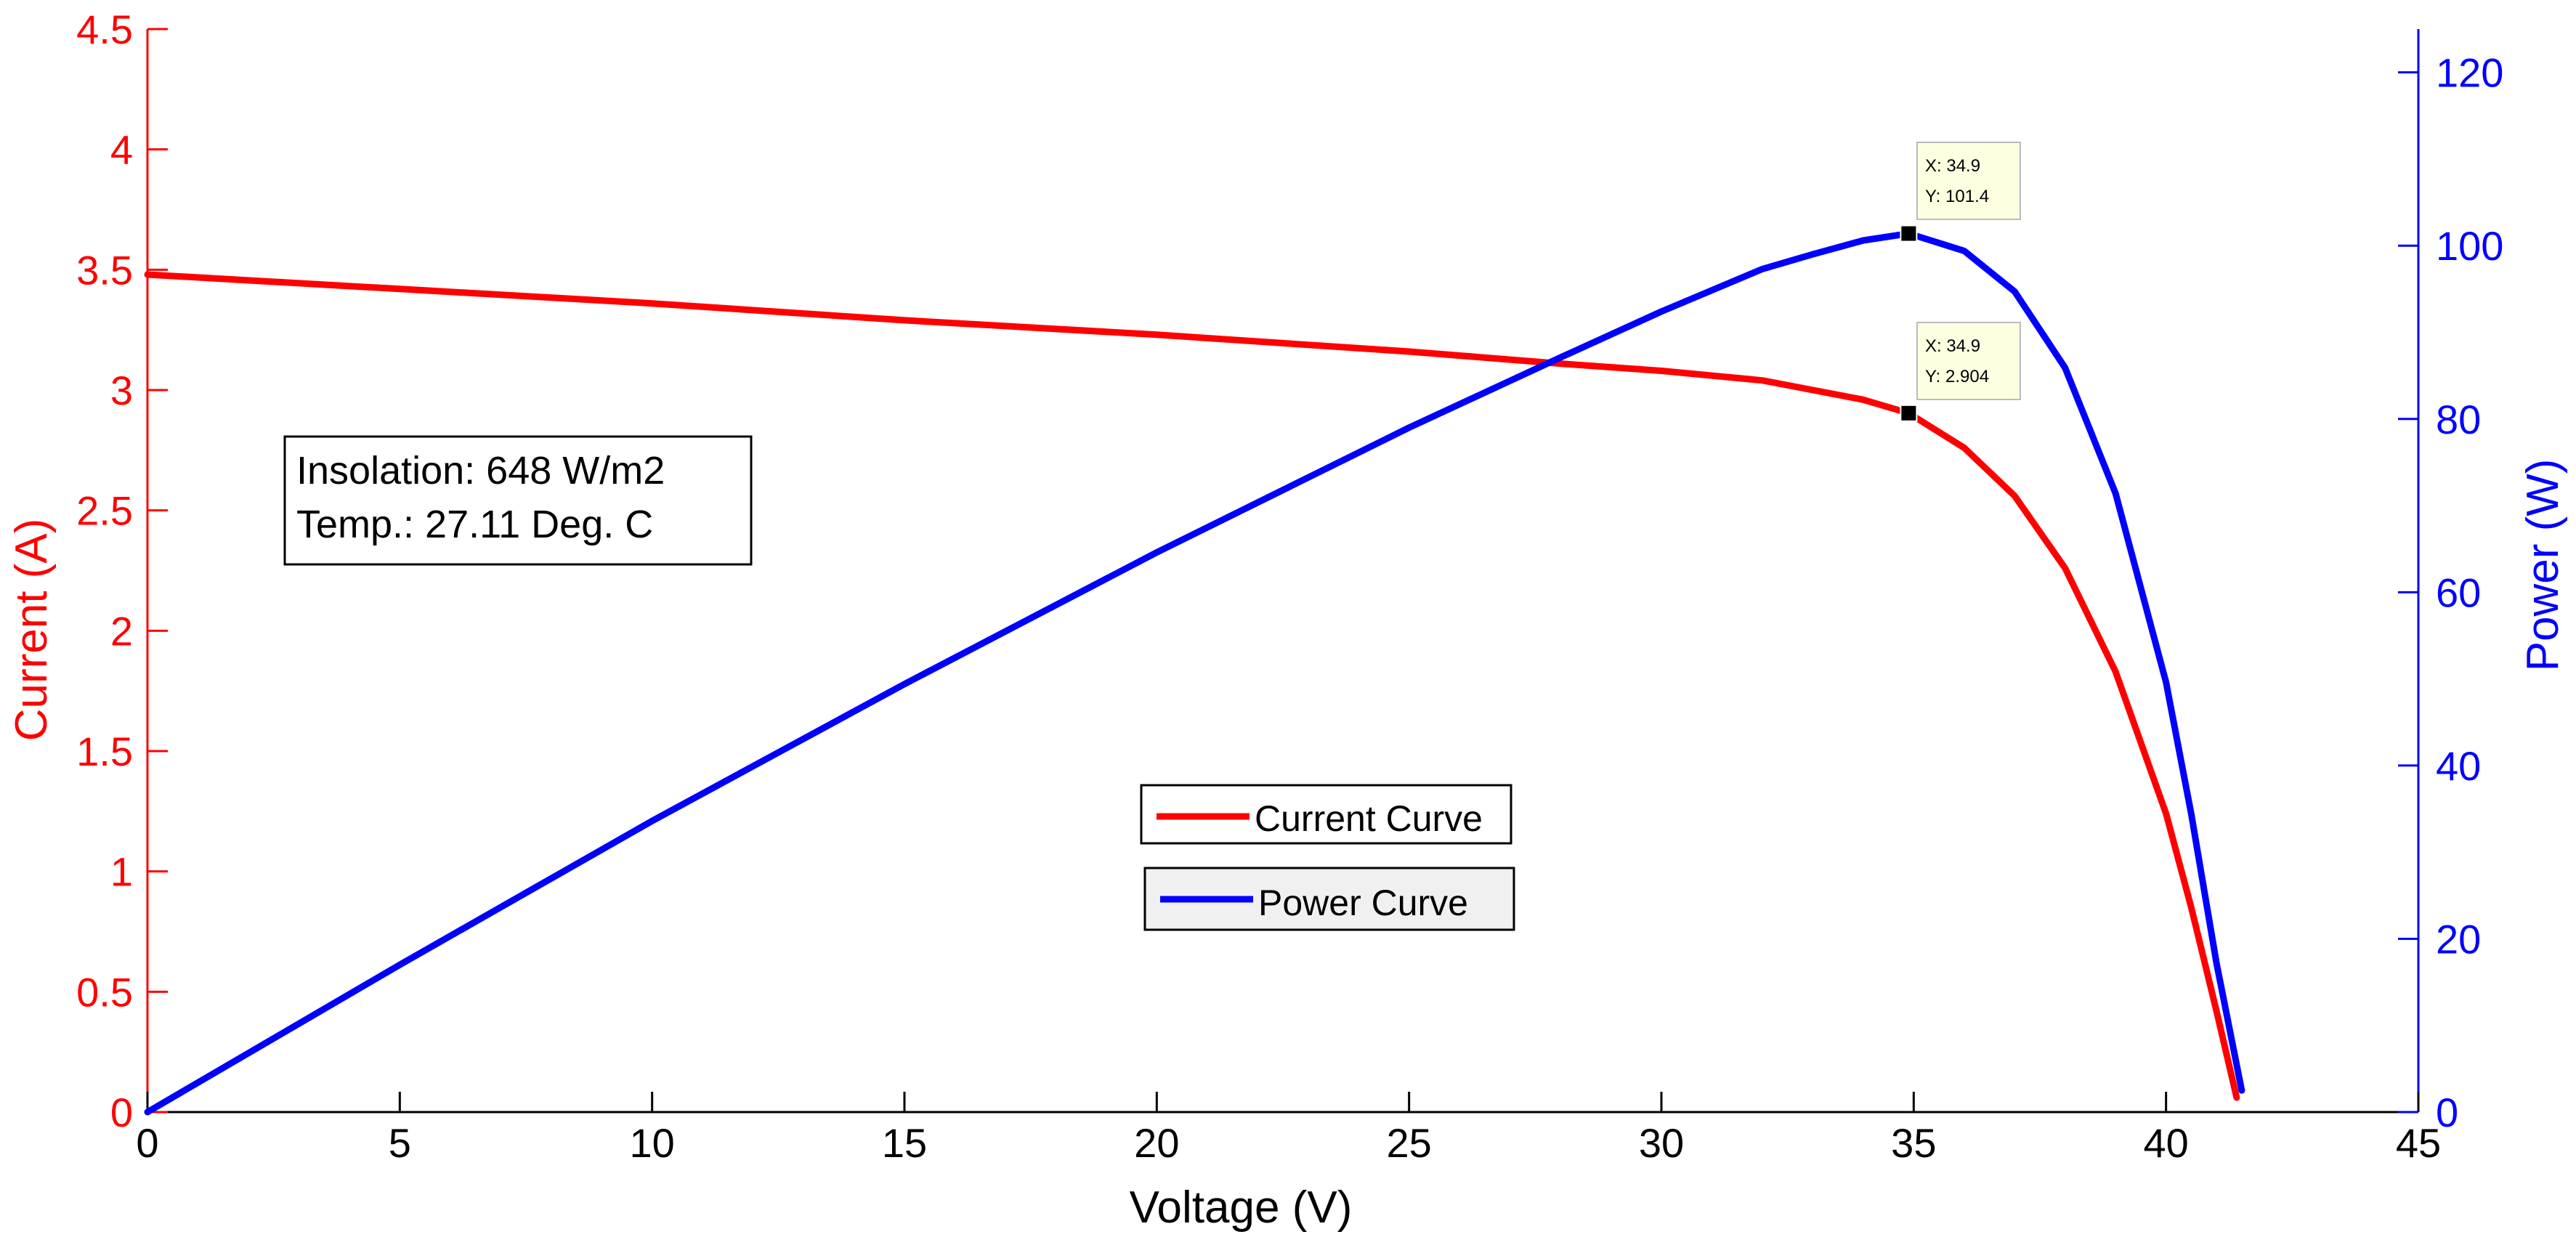  What do you see at coordinates (122, 872) in the screenshot?
I see `y-left-tick-label-2: 1` at bounding box center [122, 872].